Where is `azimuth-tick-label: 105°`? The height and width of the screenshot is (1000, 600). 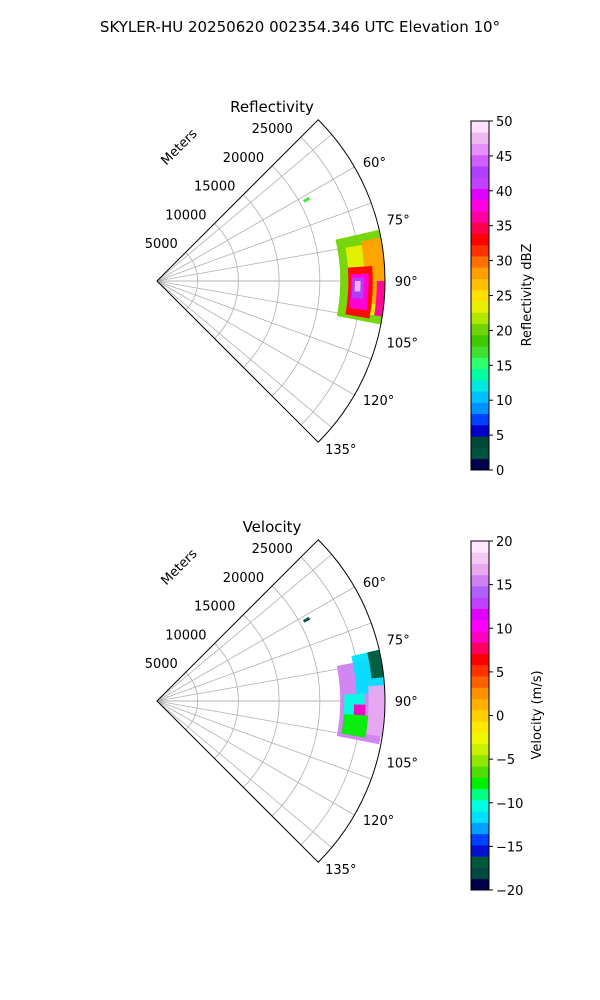
azimuth-tick-label: 105° is located at coordinates (402, 344).